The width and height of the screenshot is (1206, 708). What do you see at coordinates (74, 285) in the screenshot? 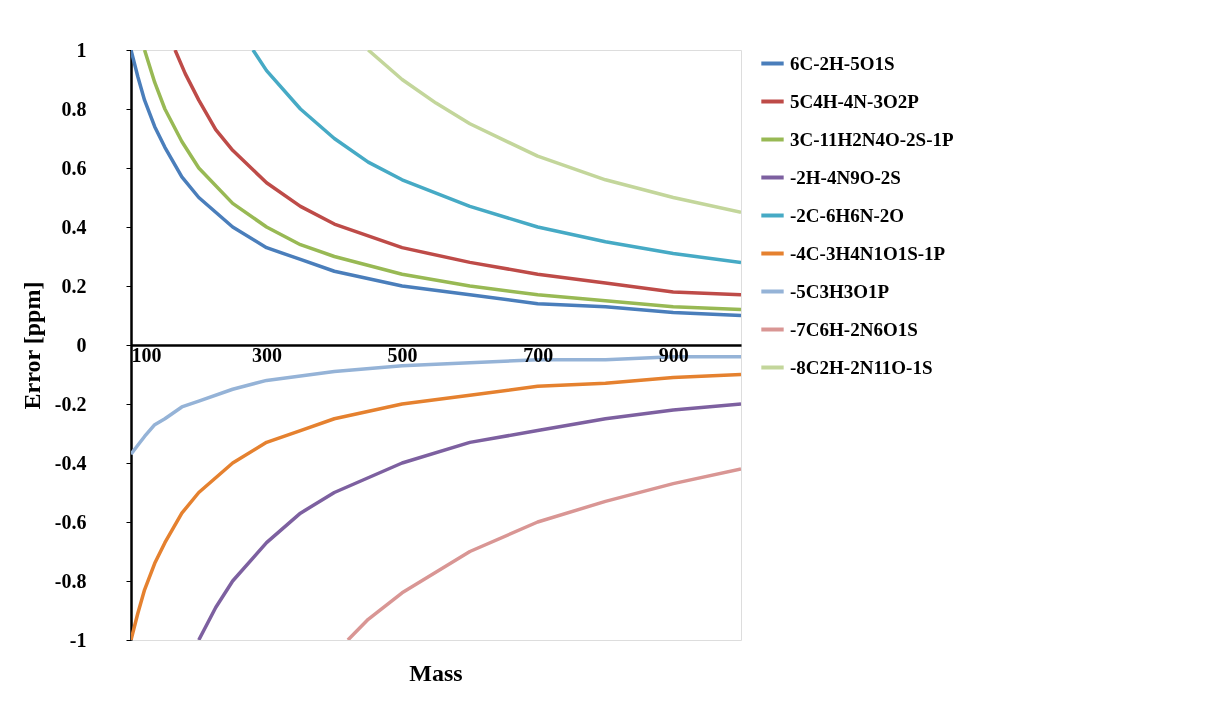
I see `y-tick-label: 0.2` at bounding box center [74, 285].